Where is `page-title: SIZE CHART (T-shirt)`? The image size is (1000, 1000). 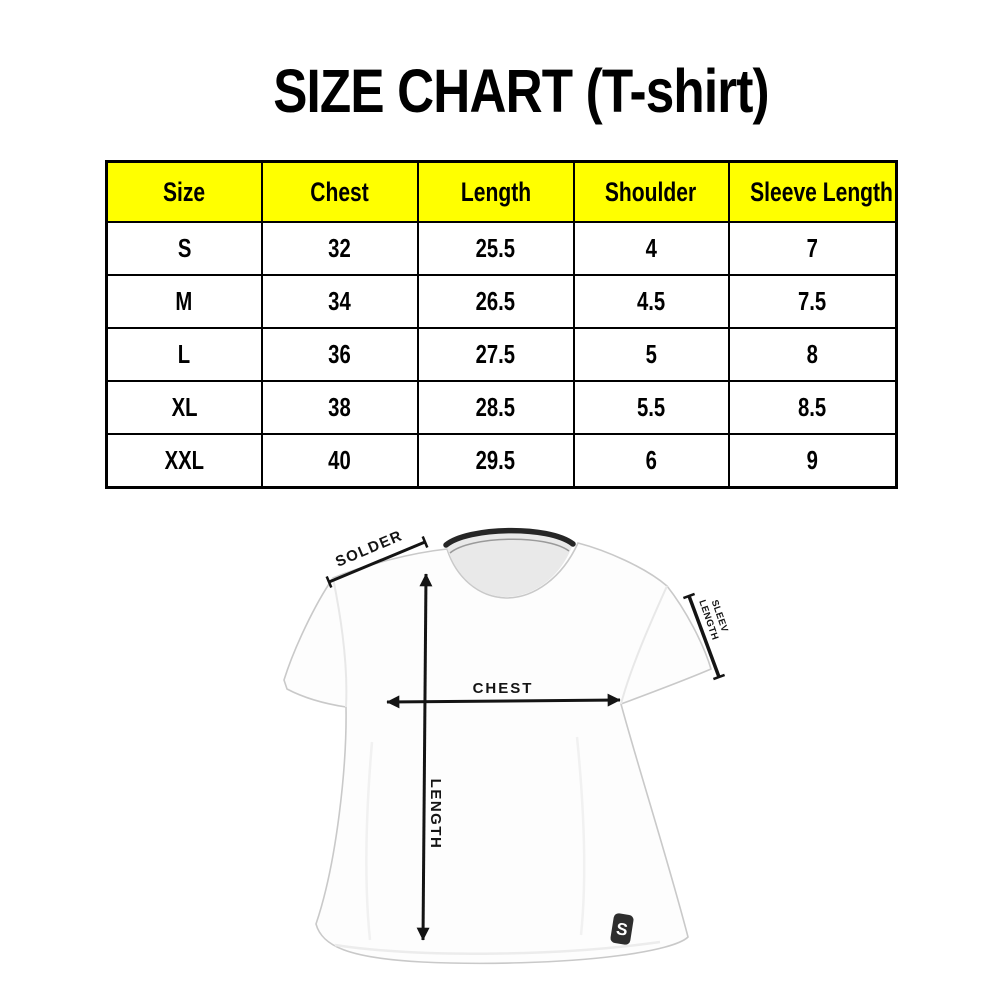 page-title: SIZE CHART (T-shirt) is located at coordinates (521, 91).